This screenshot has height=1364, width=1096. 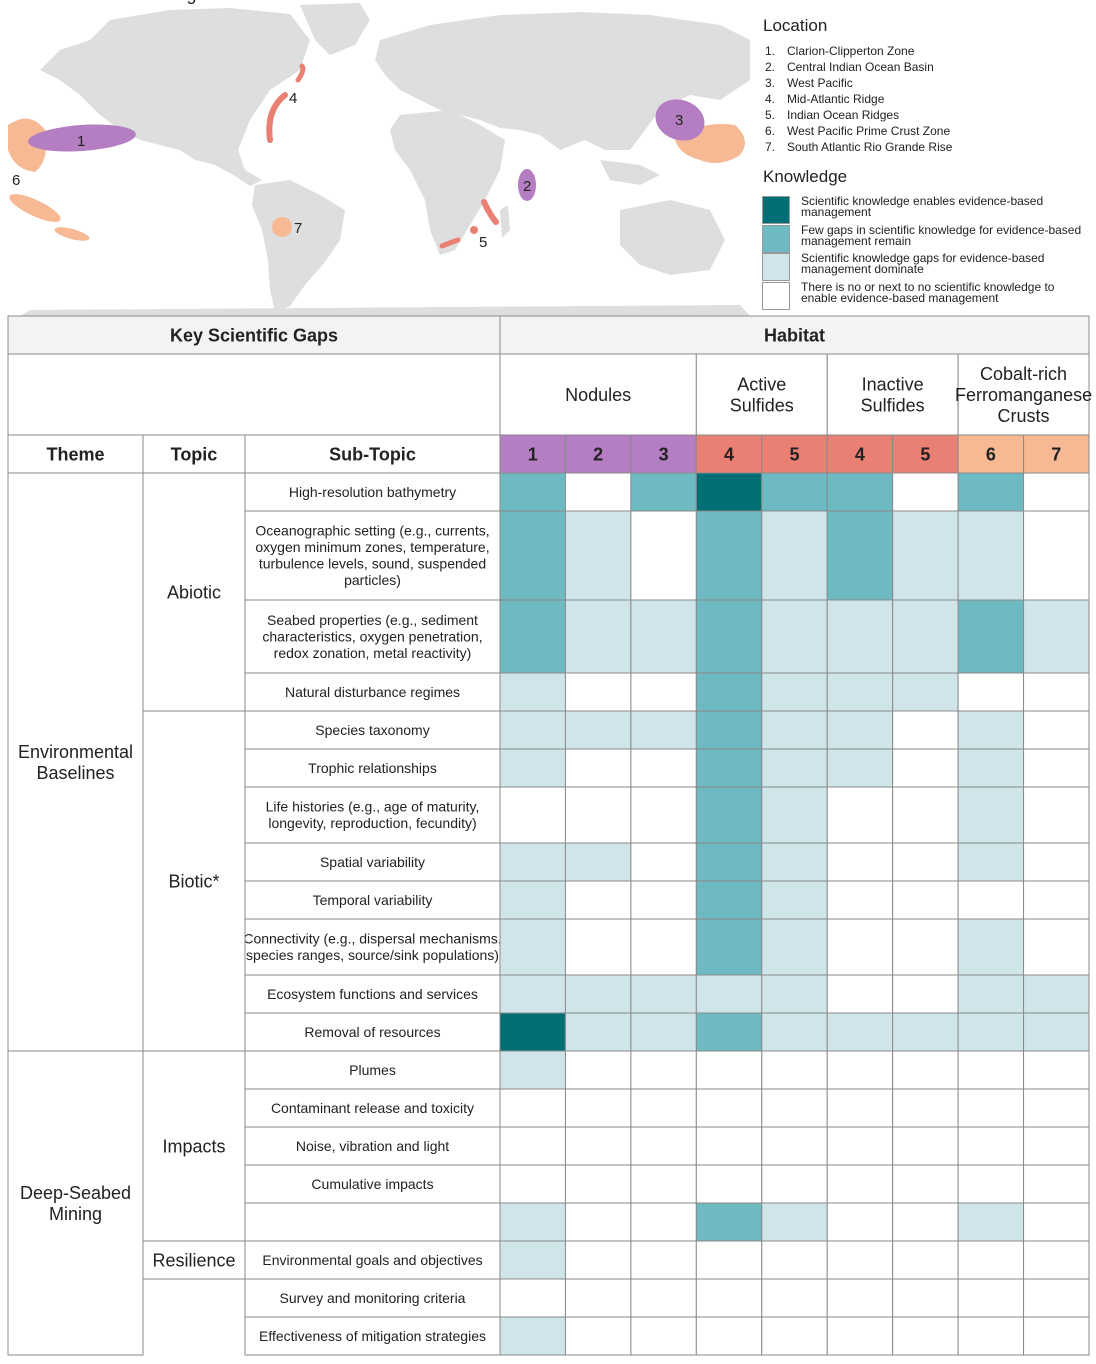 I want to click on map-label-3: 3, so click(x=679, y=120).